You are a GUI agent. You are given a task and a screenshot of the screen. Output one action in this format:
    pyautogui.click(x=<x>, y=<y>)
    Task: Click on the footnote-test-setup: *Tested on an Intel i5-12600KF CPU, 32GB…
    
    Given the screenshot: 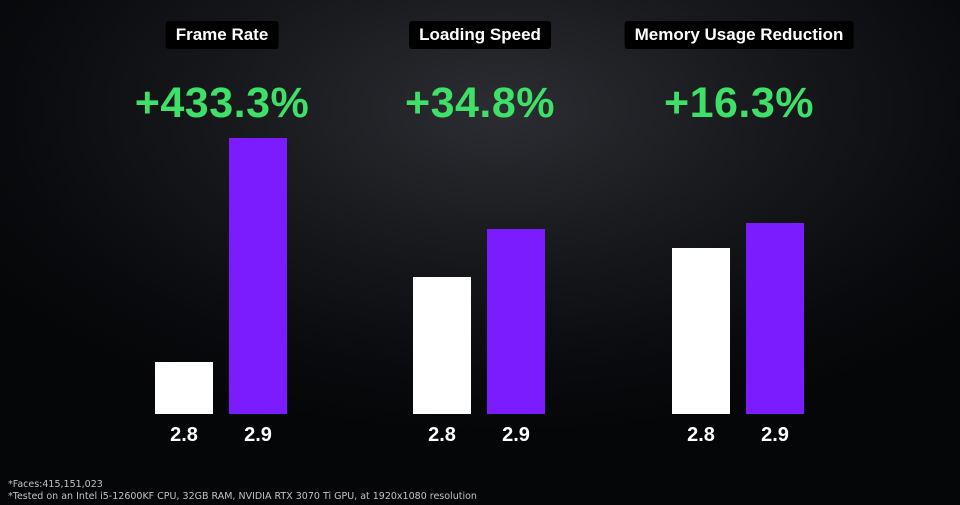 What is the action you would take?
    pyautogui.click(x=242, y=496)
    